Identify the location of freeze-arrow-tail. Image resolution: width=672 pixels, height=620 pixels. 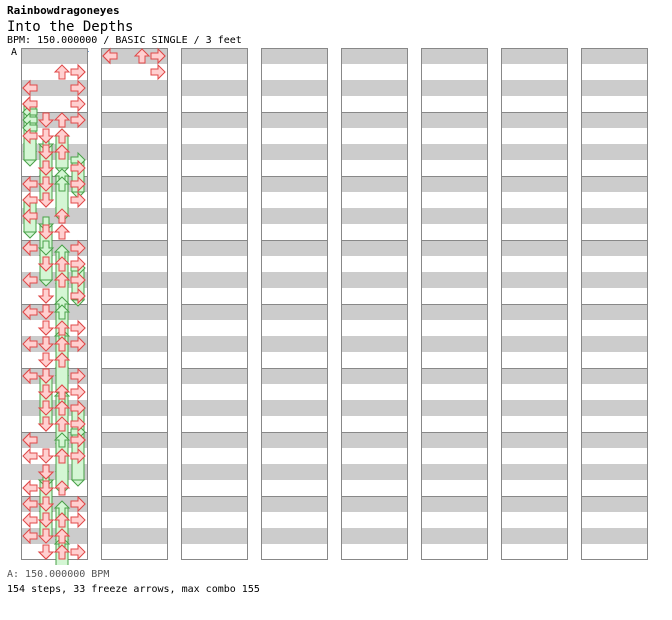
(30, 163).